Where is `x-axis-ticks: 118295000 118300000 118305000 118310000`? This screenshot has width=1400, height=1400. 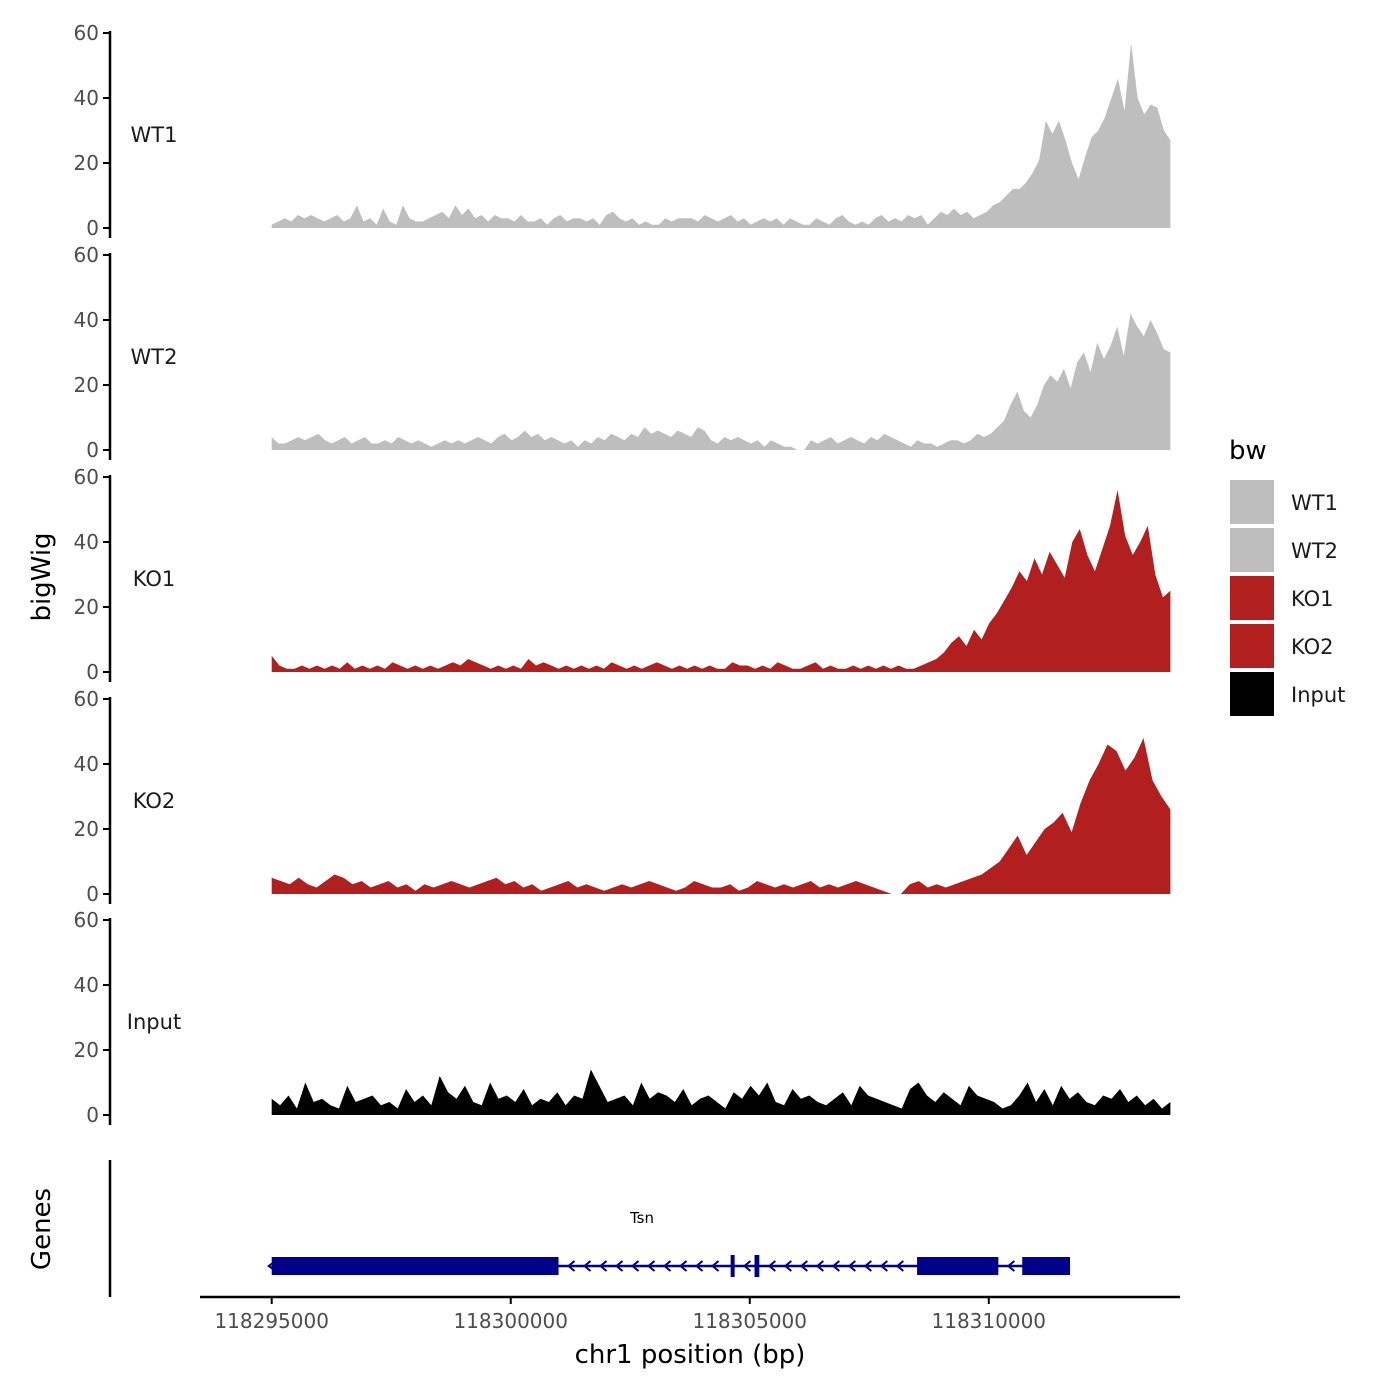 x-axis-ticks: 118295000 118300000 118305000 118310000 is located at coordinates (630, 1315).